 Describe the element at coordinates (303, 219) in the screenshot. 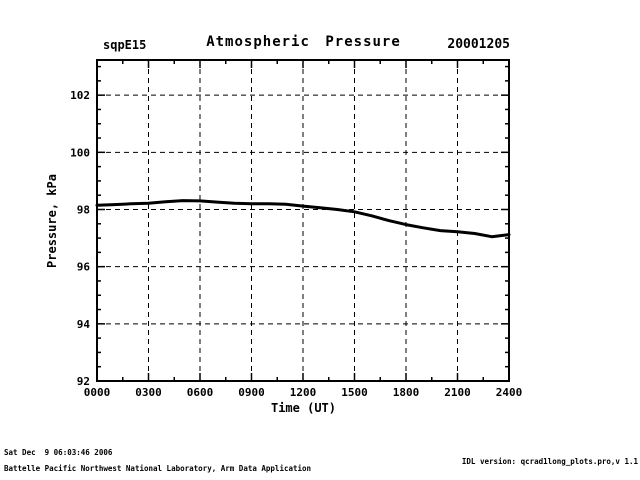

I see `pressure-data-line` at that location.